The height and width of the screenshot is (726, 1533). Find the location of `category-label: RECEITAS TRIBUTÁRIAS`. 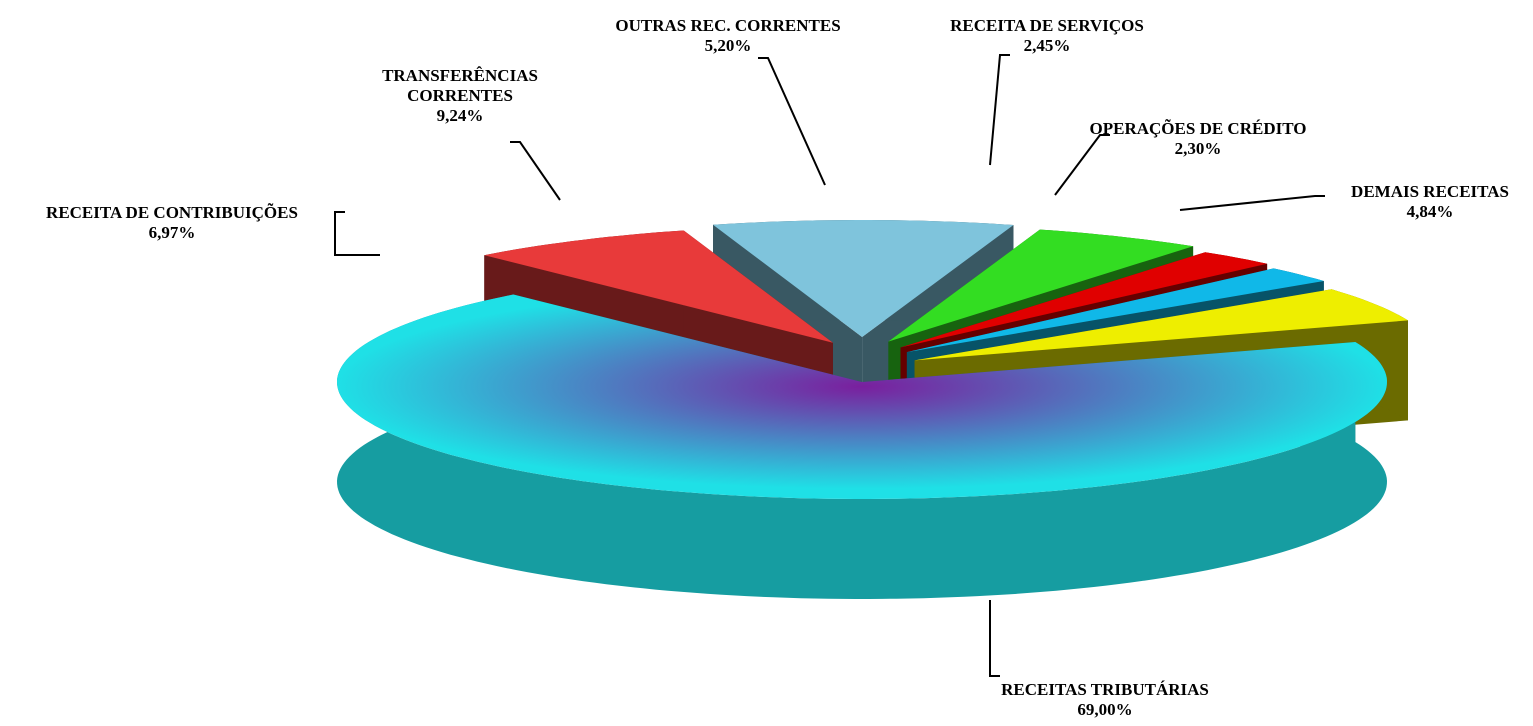

category-label: RECEITAS TRIBUTÁRIAS is located at coordinates (1105, 689).